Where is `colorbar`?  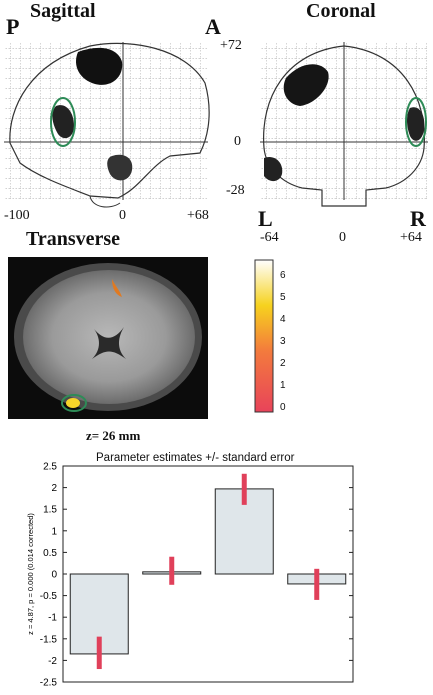
colorbar is located at coordinates (264, 336).